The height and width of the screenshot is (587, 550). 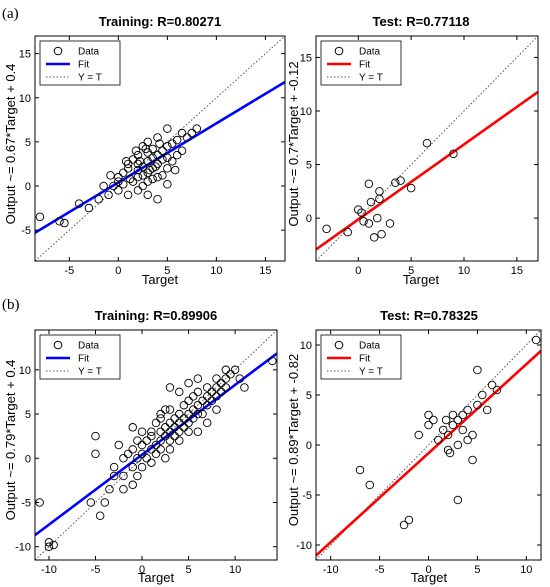 I want to click on chart-title: Test: R=0.77118, so click(x=421, y=21).